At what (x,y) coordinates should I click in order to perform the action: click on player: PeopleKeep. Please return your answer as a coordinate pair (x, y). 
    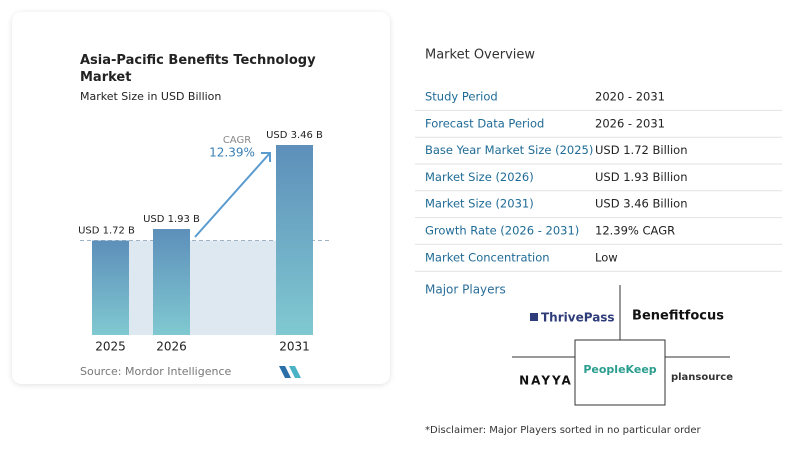
    Looking at the image, I should click on (619, 369).